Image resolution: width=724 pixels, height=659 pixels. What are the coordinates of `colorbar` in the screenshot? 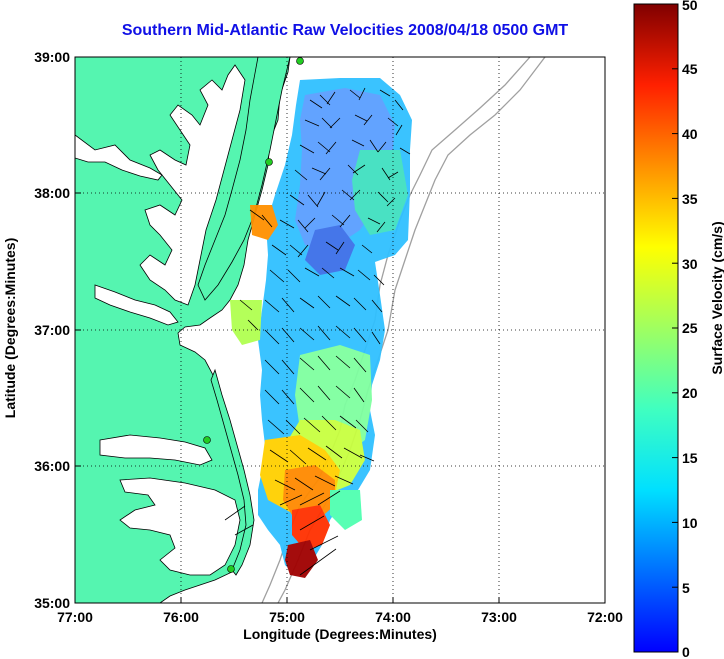 It's located at (656, 328).